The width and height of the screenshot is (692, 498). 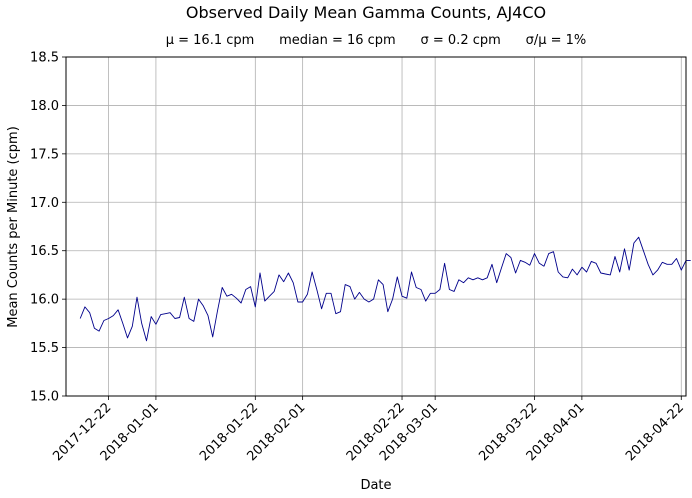 What do you see at coordinates (44, 203) in the screenshot?
I see `y-tick-label: 17.0` at bounding box center [44, 203].